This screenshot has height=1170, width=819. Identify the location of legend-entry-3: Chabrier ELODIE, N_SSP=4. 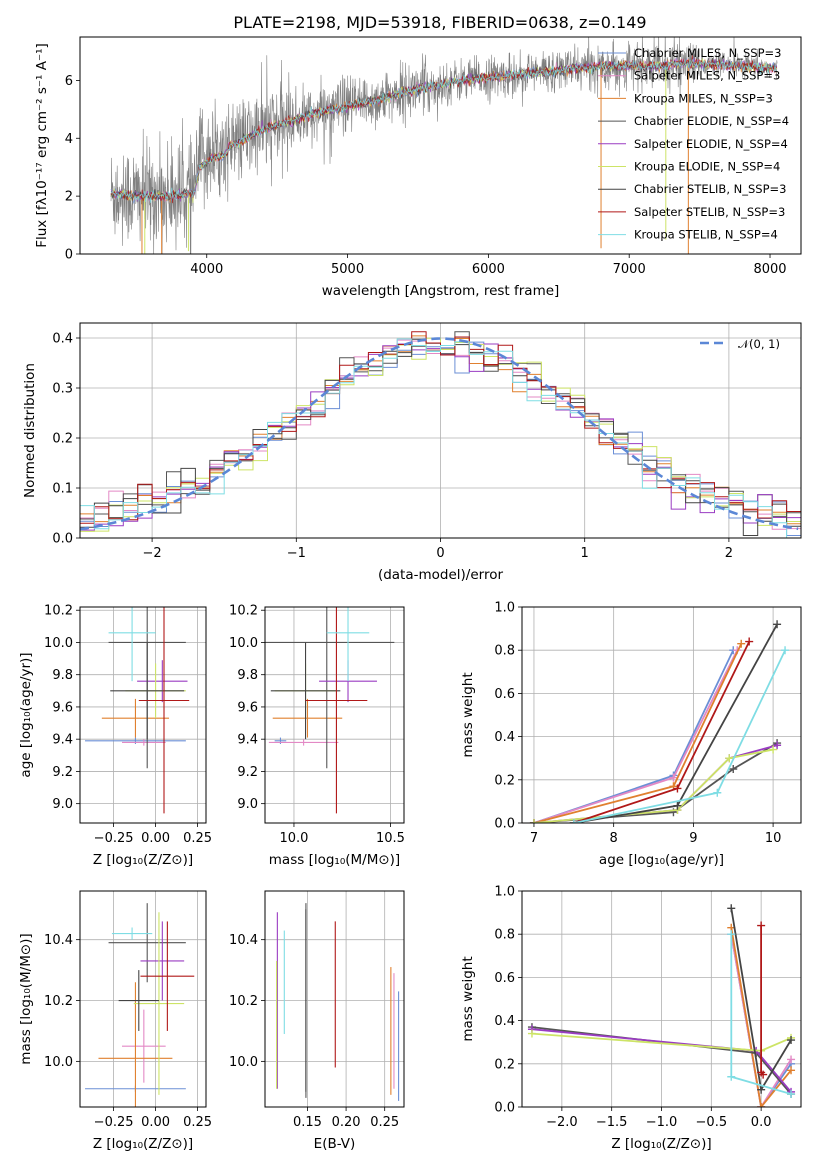
(711, 121).